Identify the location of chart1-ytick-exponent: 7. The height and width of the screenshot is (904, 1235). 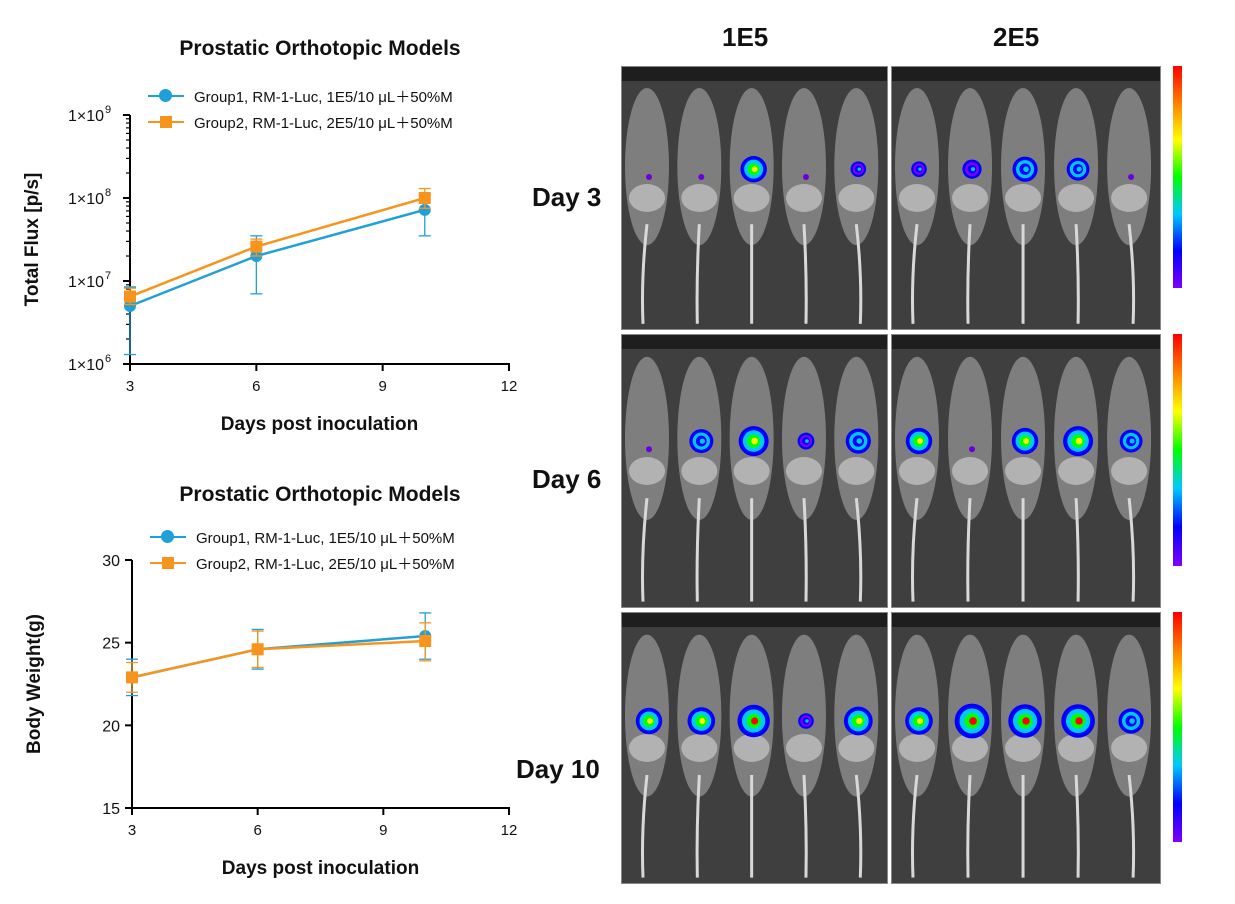
(108, 276).